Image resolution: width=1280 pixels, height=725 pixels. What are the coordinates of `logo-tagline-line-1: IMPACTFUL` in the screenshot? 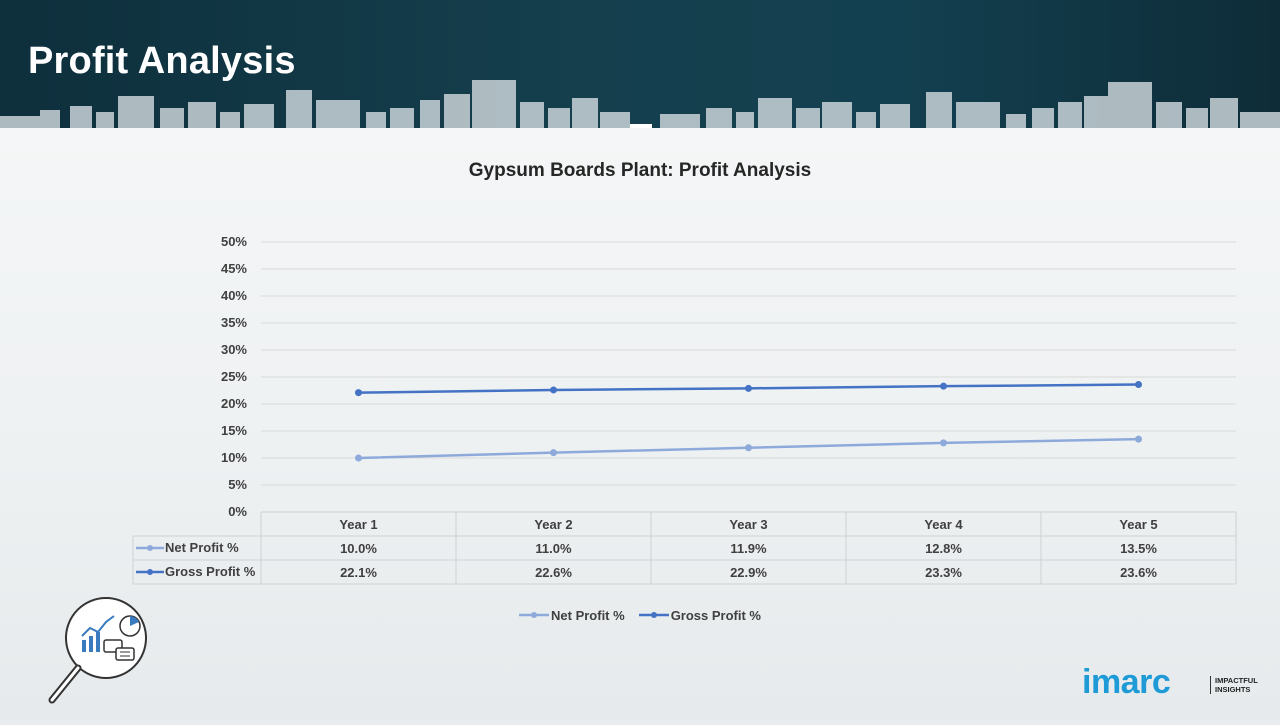 It's located at (1236, 680).